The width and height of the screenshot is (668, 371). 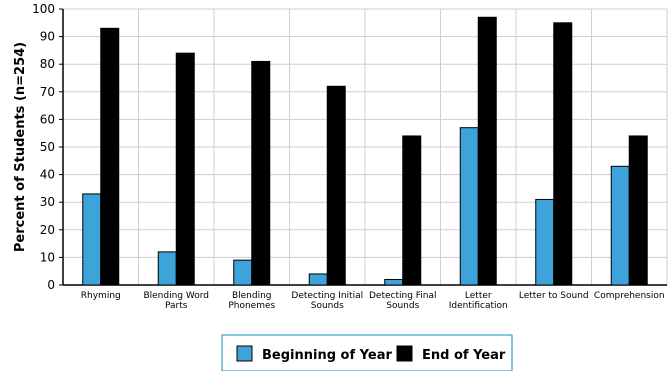 I want to click on x-category-label: Detecting Initial, so click(x=327, y=296).